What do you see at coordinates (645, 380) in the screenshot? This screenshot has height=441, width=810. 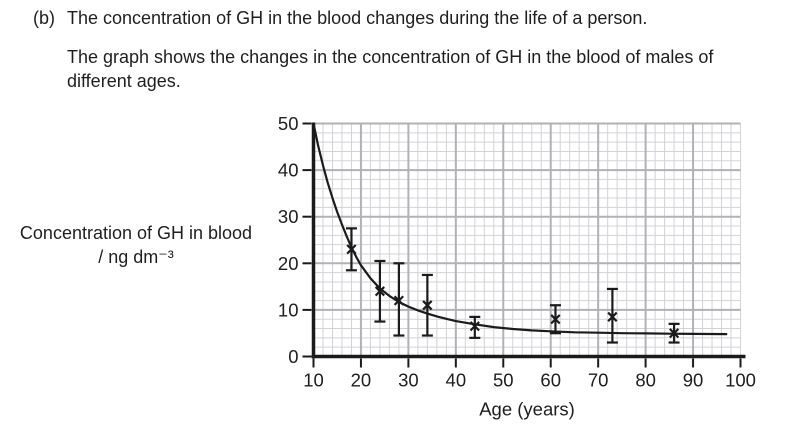 I see `x-tick-label: 80` at bounding box center [645, 380].